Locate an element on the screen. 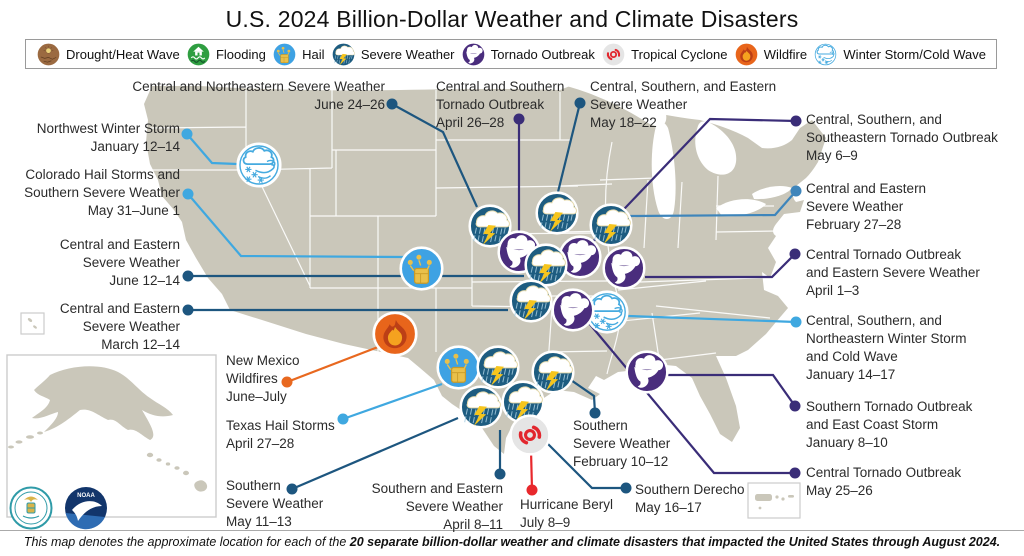 The image size is (1024, 556). legend-label: Severe Weather is located at coordinates (407, 54).